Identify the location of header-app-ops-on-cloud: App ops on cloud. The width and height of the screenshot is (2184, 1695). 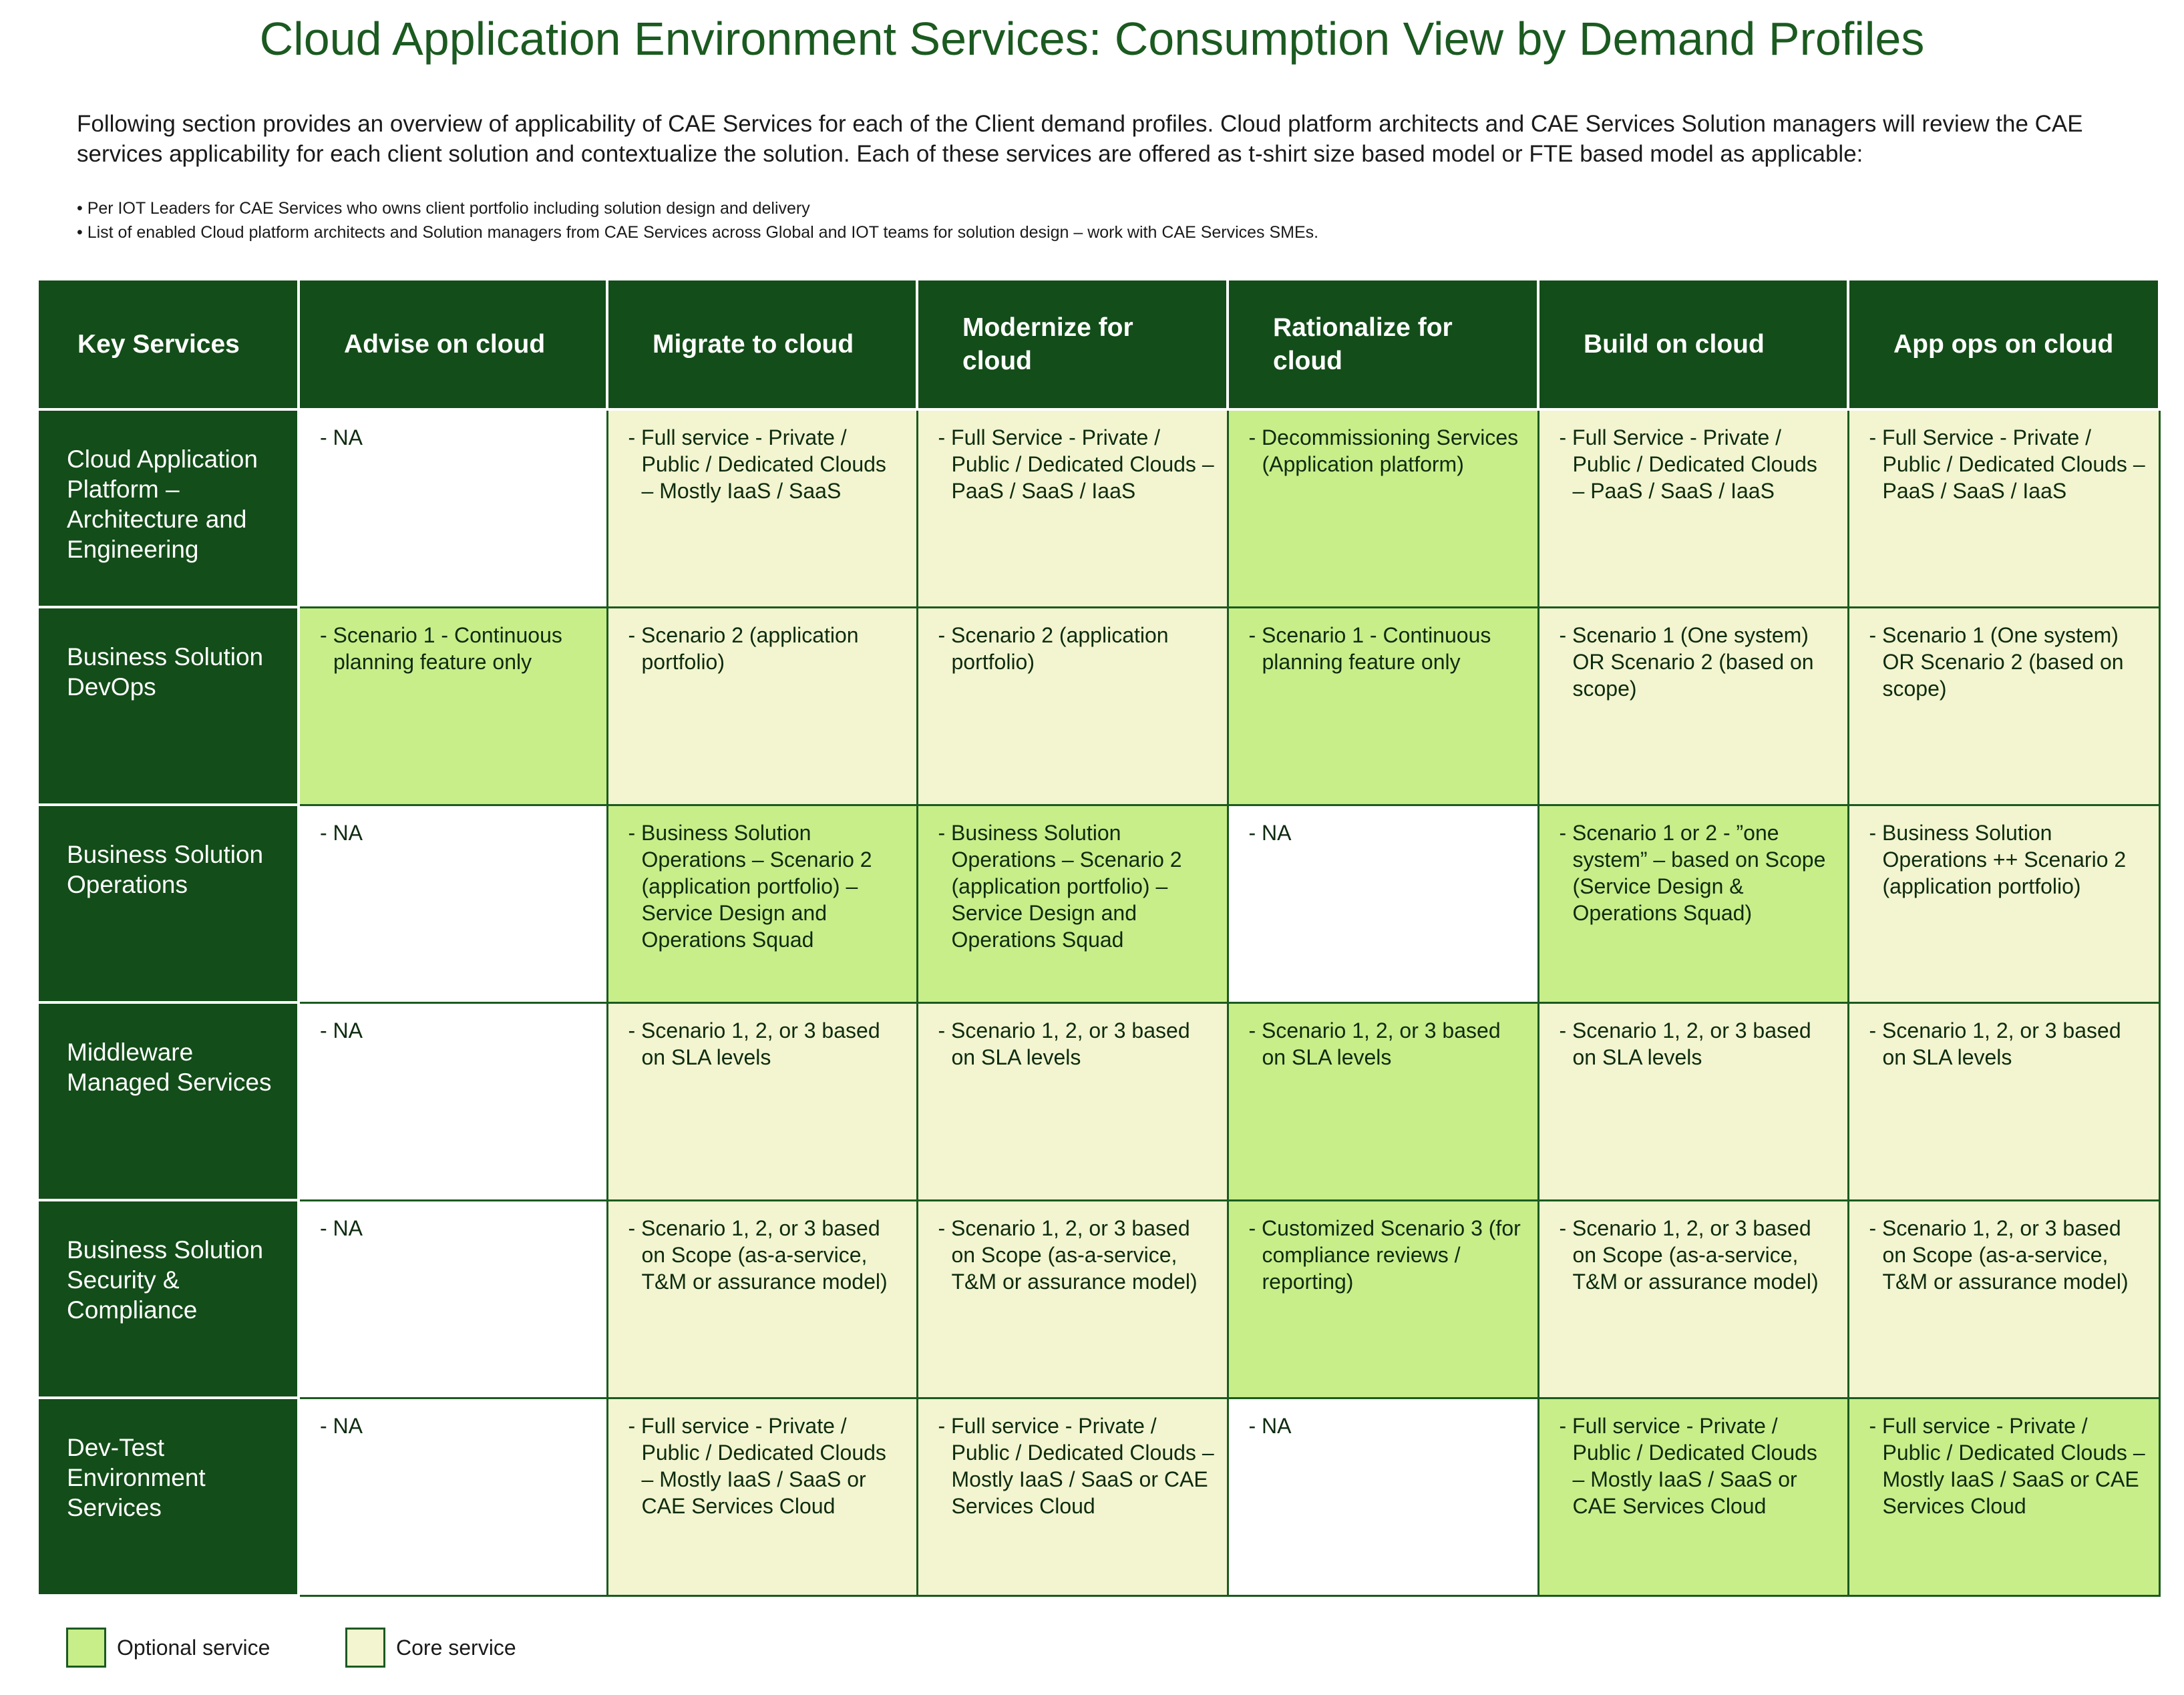
(2004, 345).